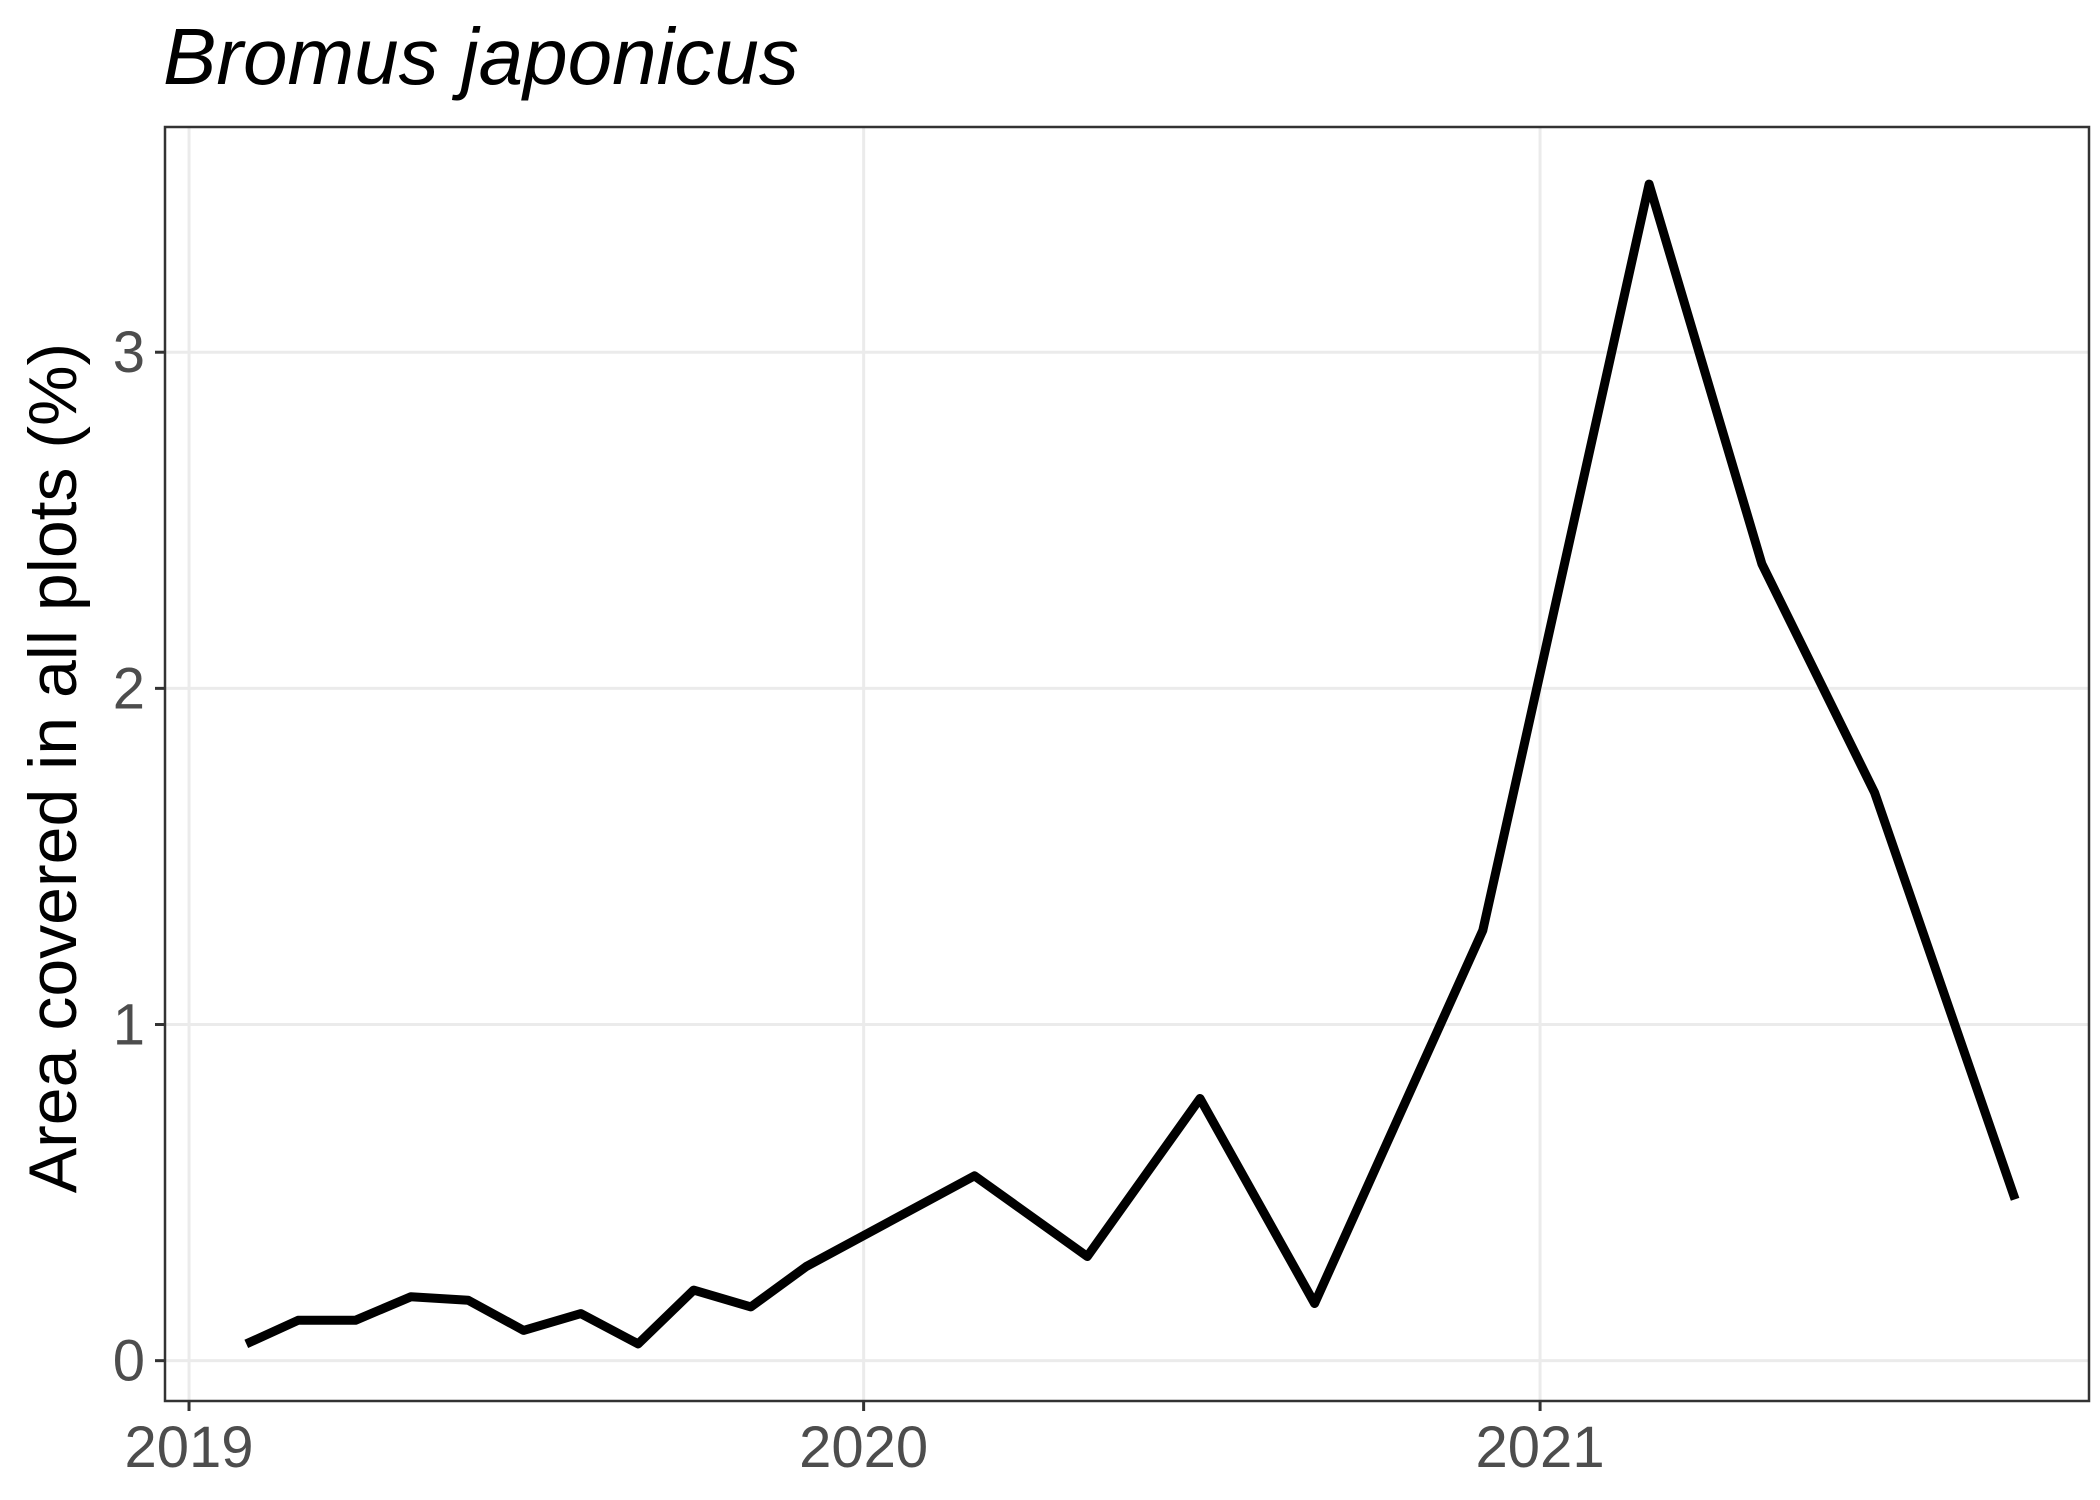 The image size is (2100, 1500). I want to click on y-tick-label: 2, so click(129, 688).